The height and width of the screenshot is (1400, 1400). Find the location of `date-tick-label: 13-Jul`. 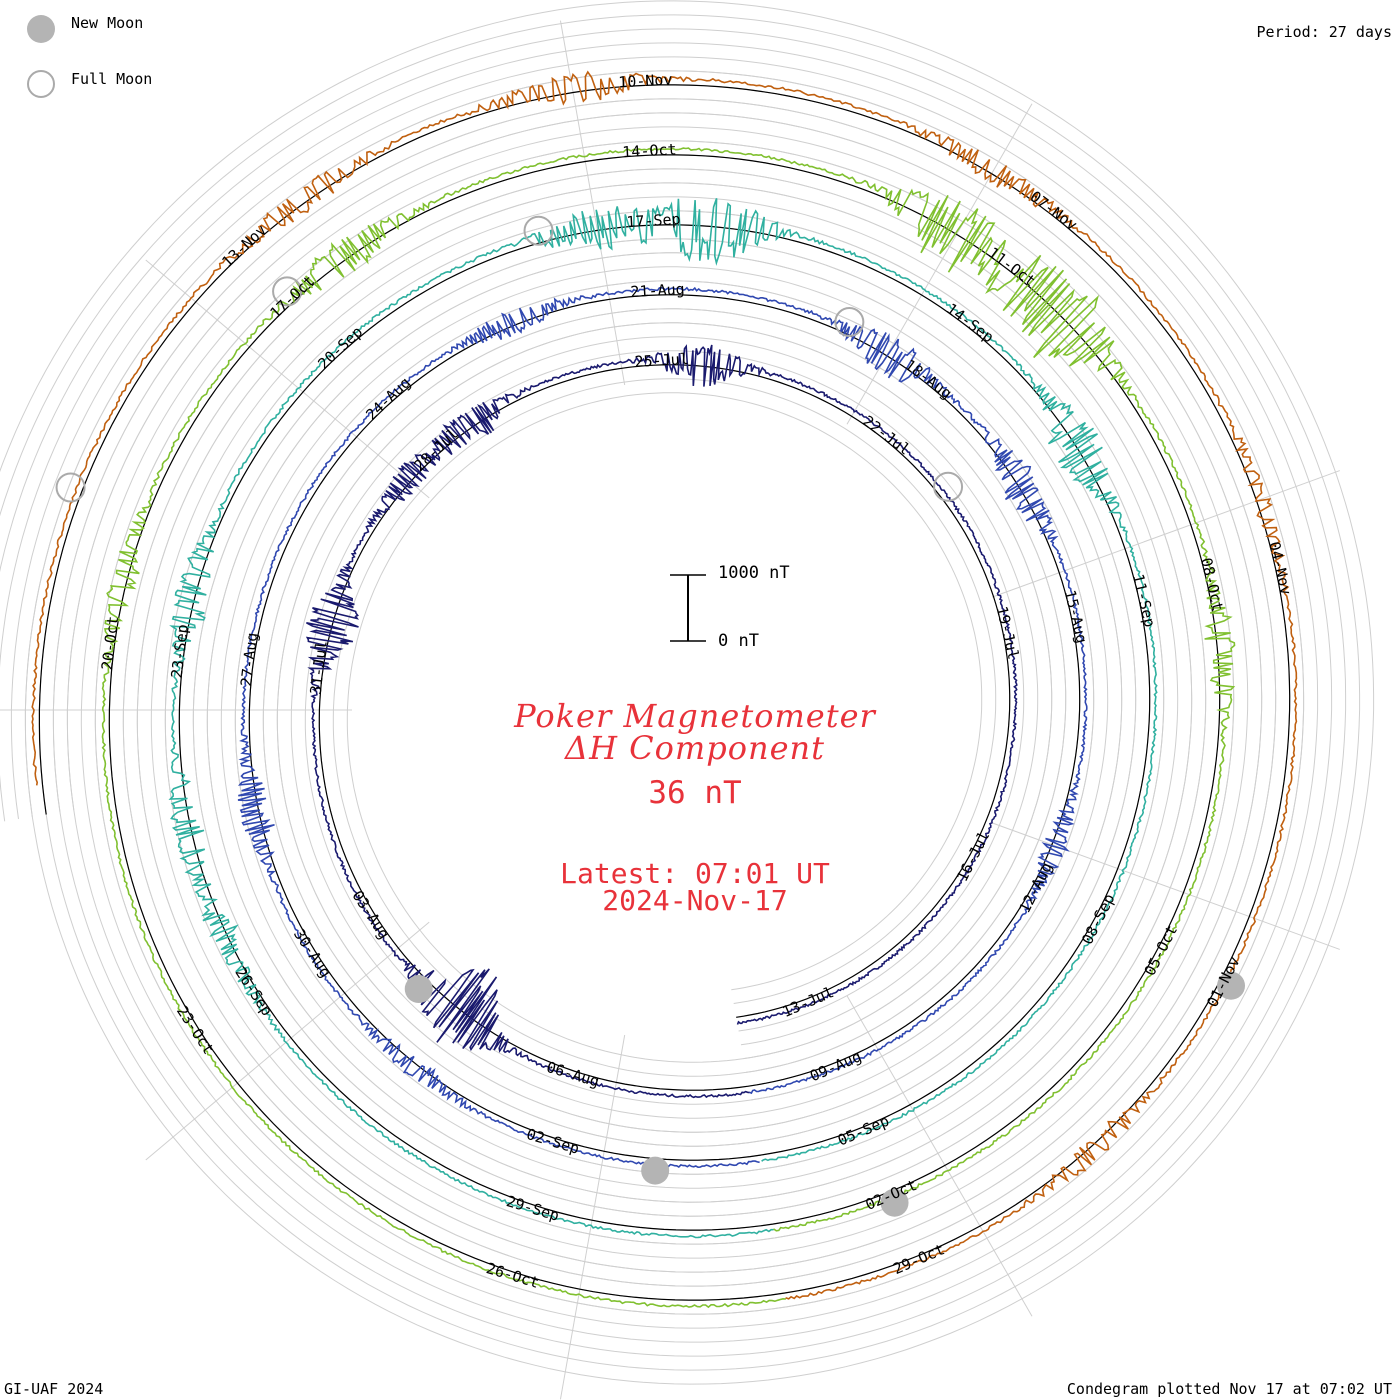

date-tick-label: 13-Jul is located at coordinates (808, 1002).